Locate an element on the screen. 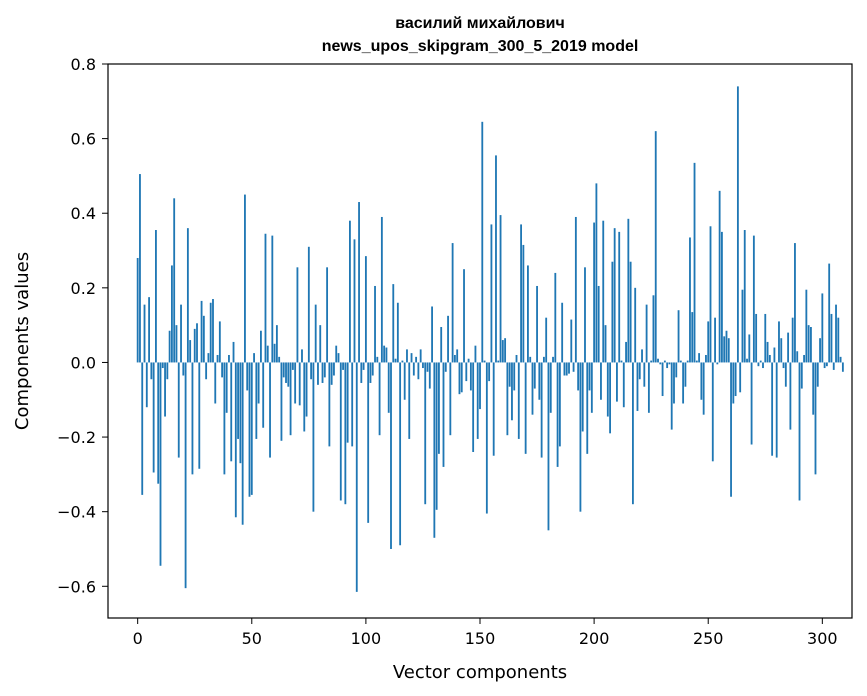 The height and width of the screenshot is (696, 867). x-tick-label: 100 is located at coordinates (366, 638).